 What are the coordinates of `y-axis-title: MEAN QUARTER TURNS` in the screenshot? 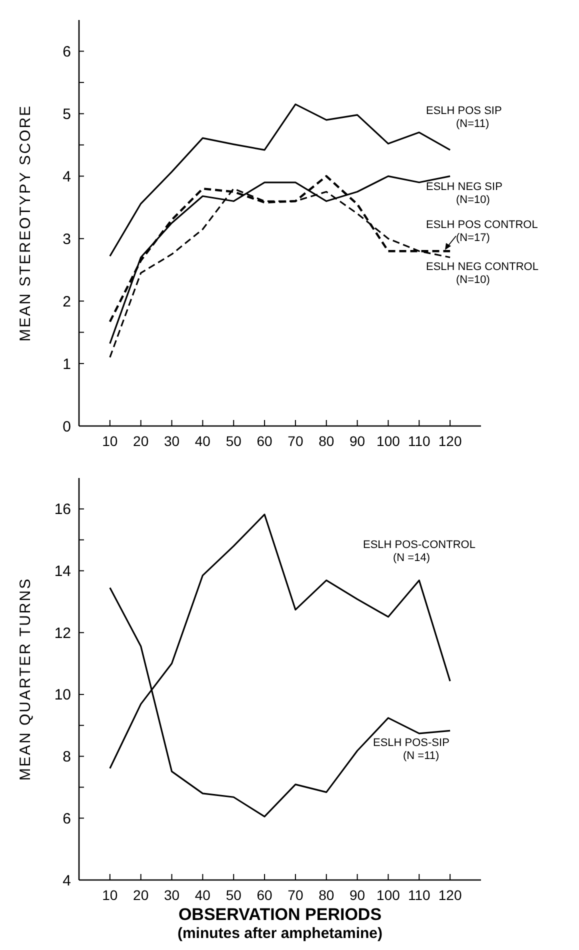 It's located at (25, 679).